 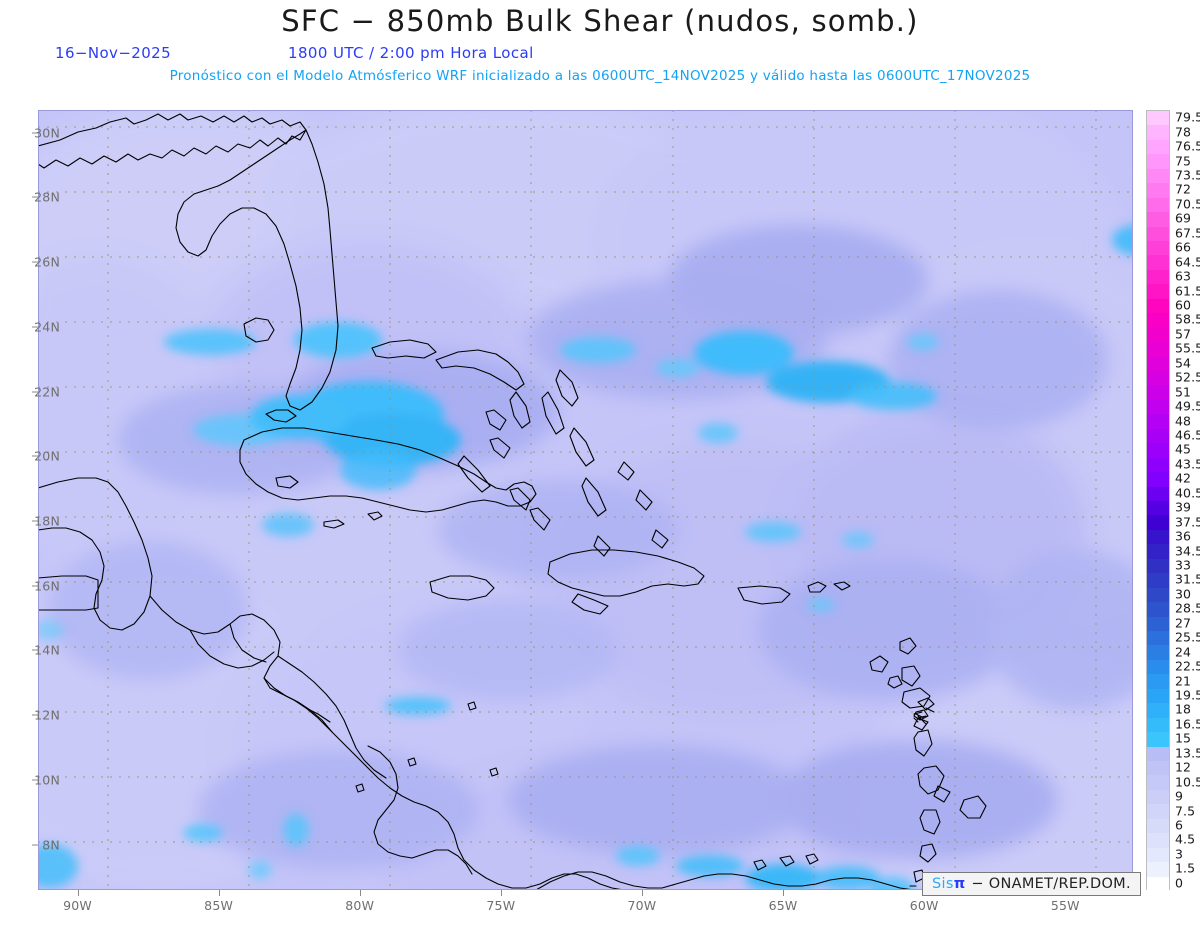 What do you see at coordinates (1187, 435) in the screenshot?
I see `colorbar-tick-label: 46.5` at bounding box center [1187, 435].